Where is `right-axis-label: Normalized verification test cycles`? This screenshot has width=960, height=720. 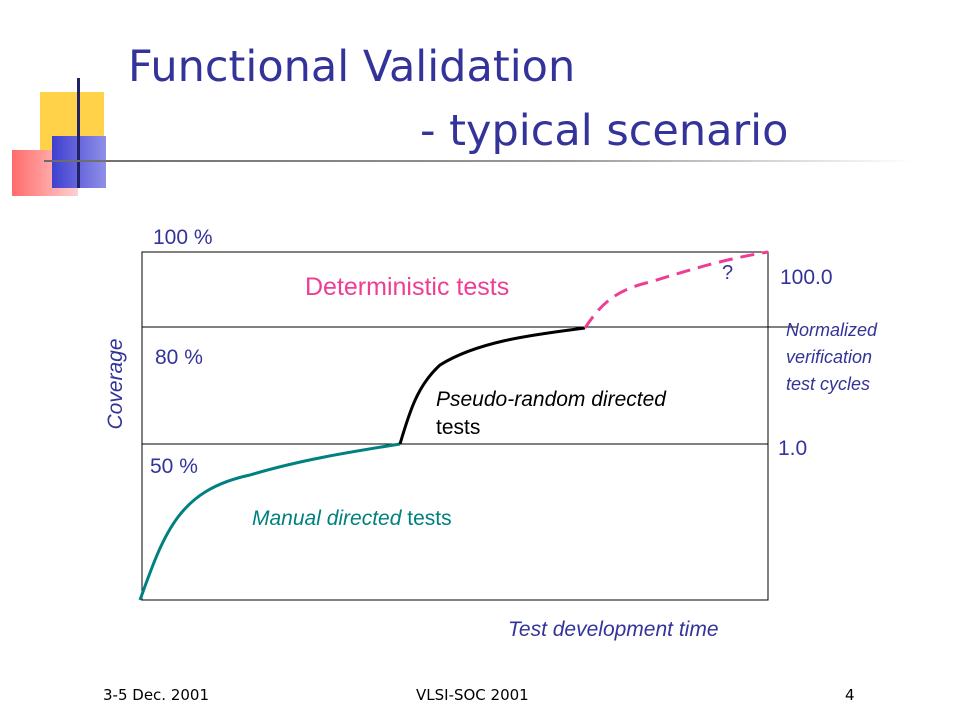 right-axis-label: Normalized verification test cycles is located at coordinates (861, 357).